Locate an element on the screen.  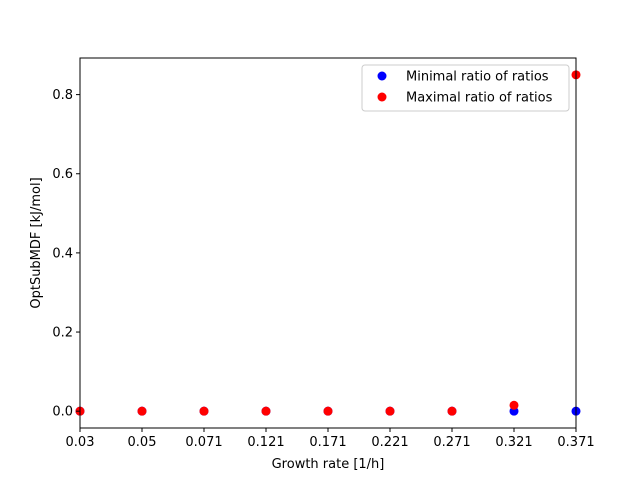
x-tick-label: 0.121 is located at coordinates (265, 442).